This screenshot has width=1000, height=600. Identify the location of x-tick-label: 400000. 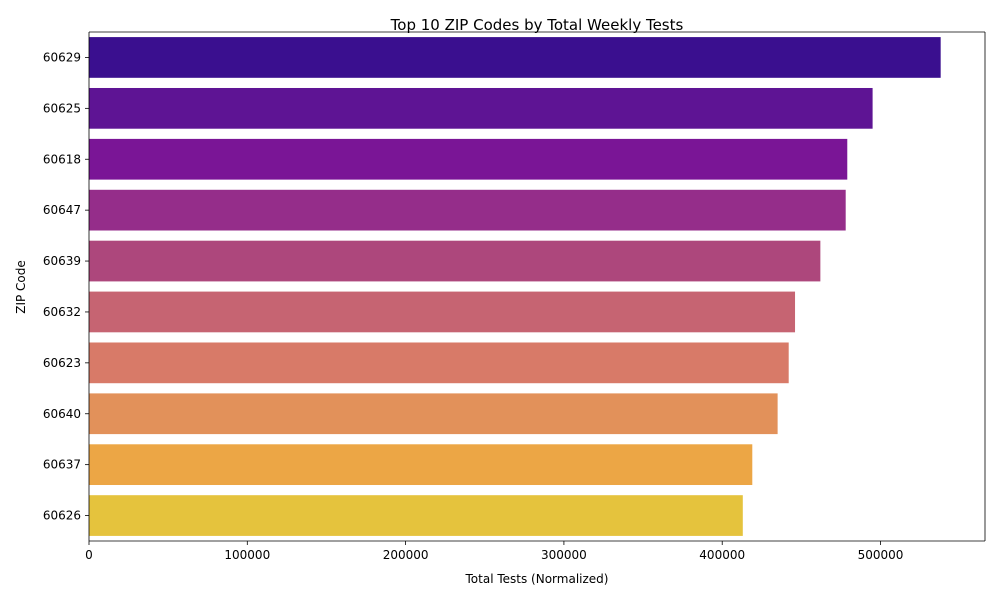
(722, 555).